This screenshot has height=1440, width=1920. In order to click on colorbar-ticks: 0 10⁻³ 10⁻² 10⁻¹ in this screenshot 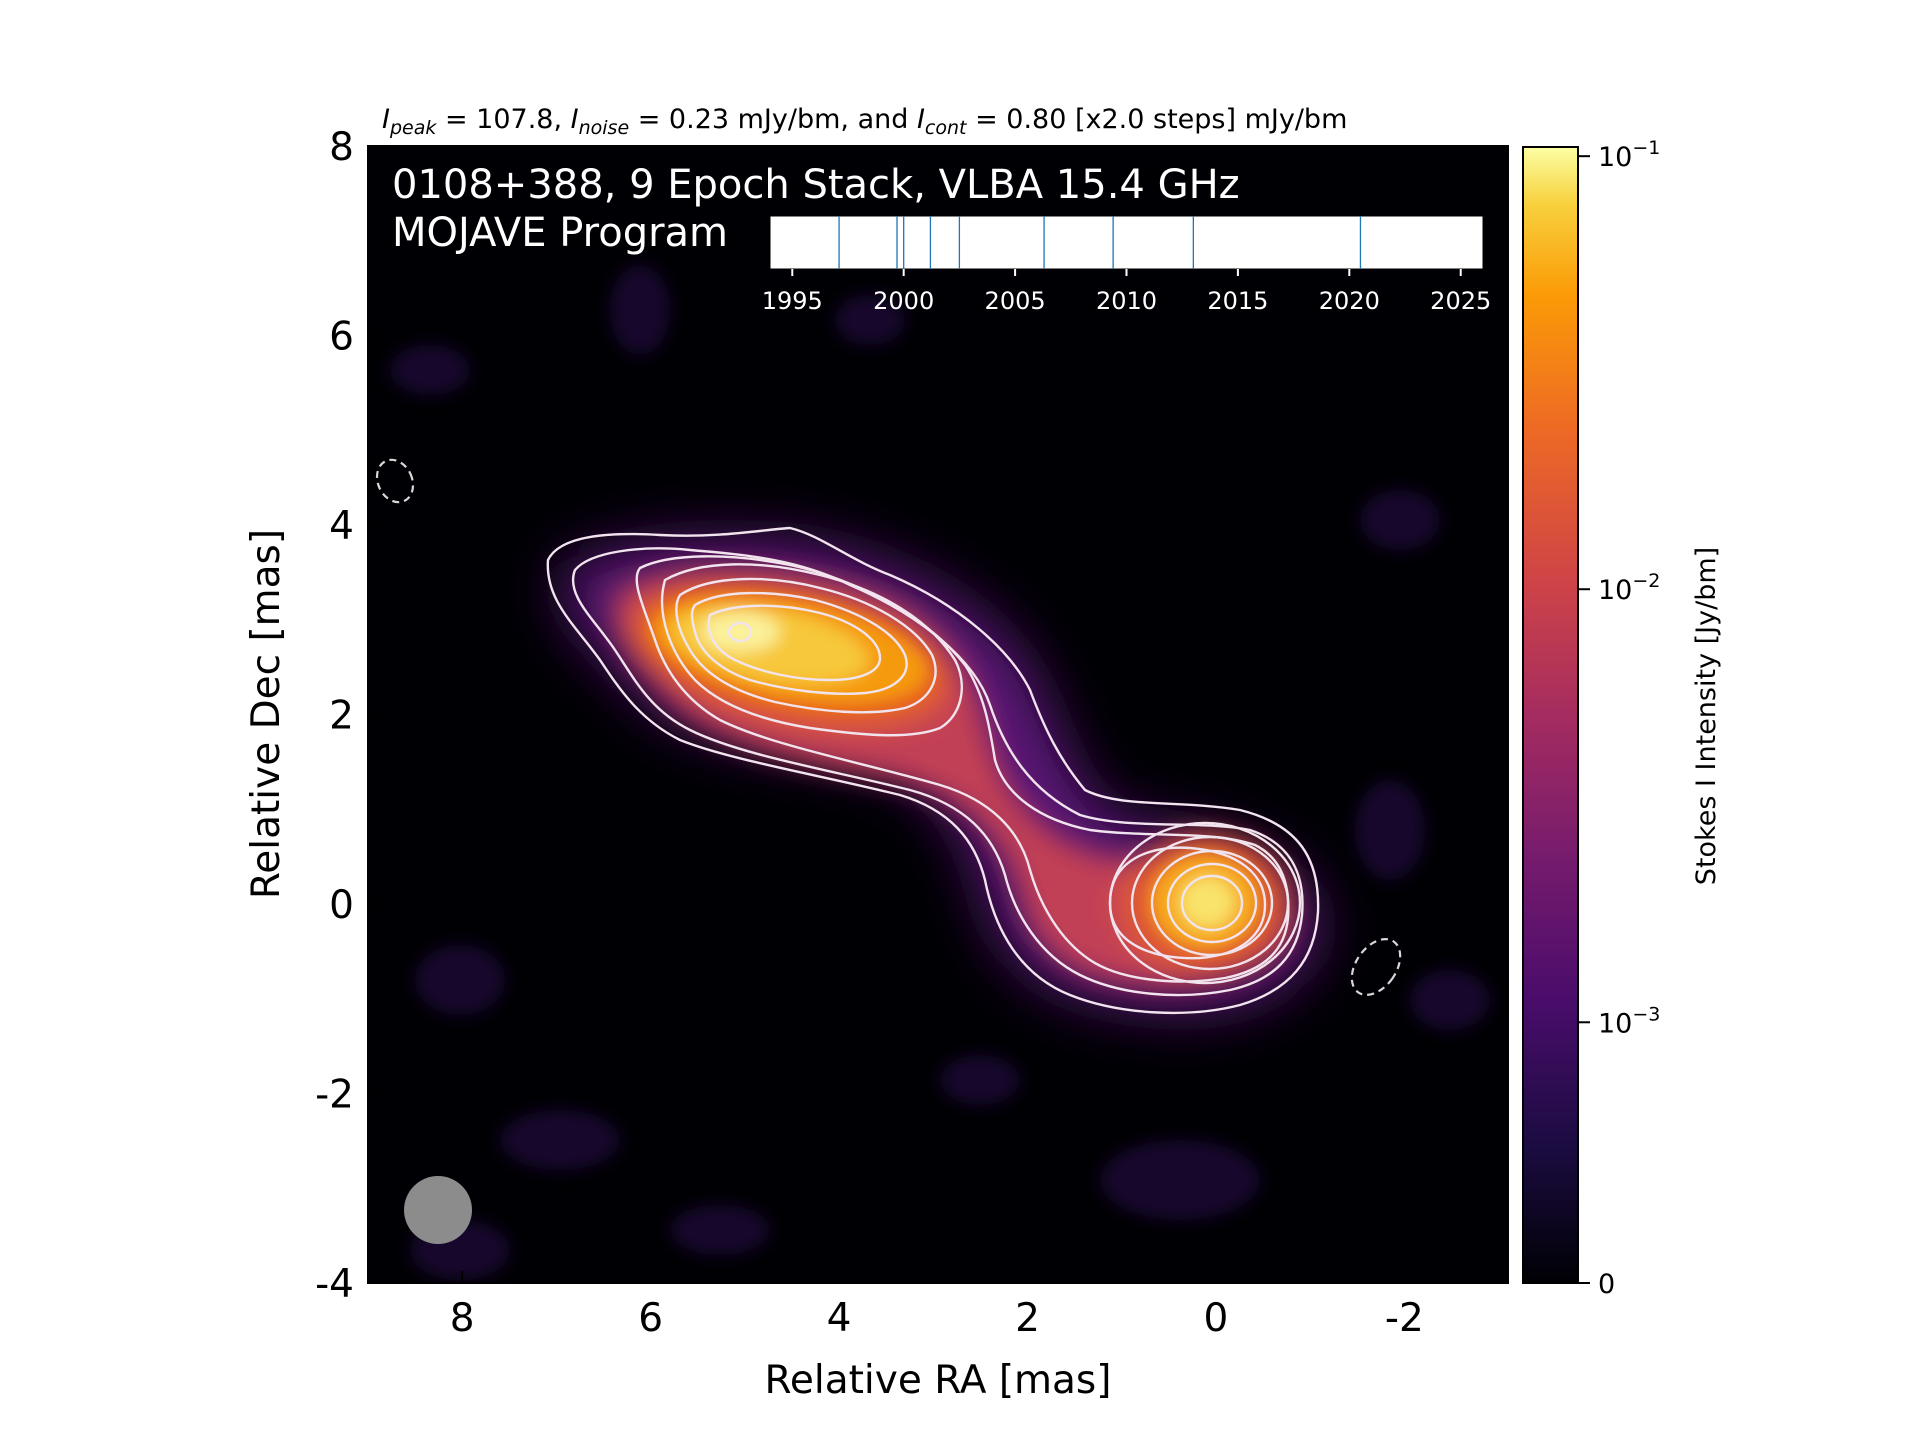, I will do `click(1619, 718)`.